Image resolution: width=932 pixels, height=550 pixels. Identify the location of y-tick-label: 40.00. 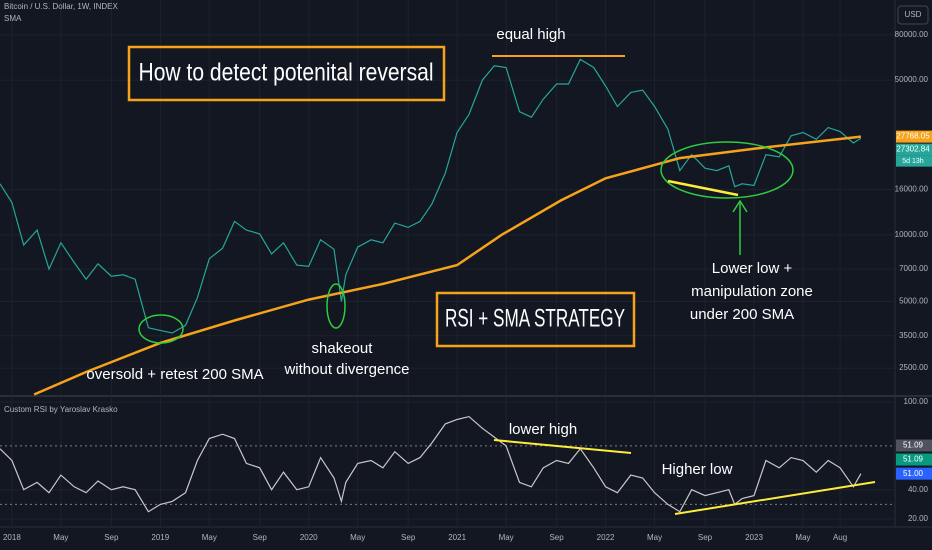
(918, 489).